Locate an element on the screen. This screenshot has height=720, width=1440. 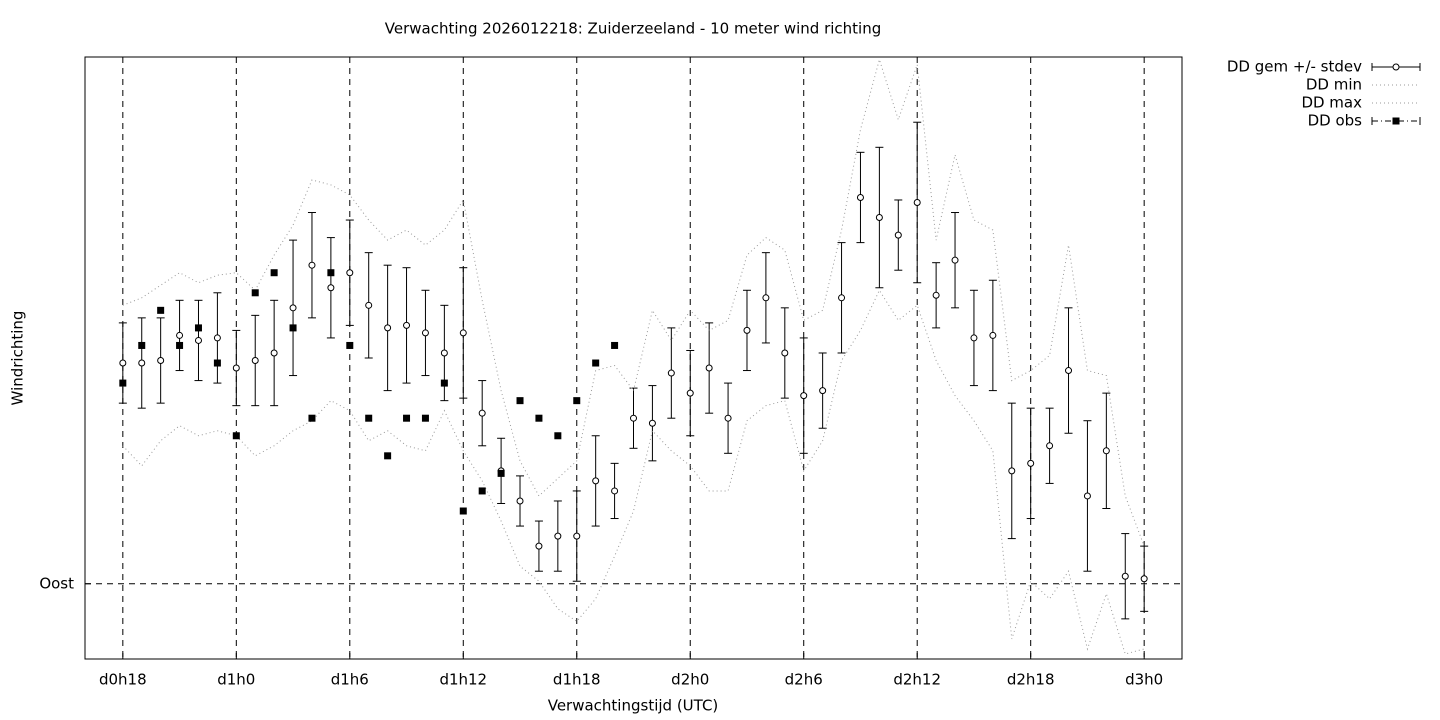
legend-label: DD gem +/- stdev is located at coordinates (1294, 67).